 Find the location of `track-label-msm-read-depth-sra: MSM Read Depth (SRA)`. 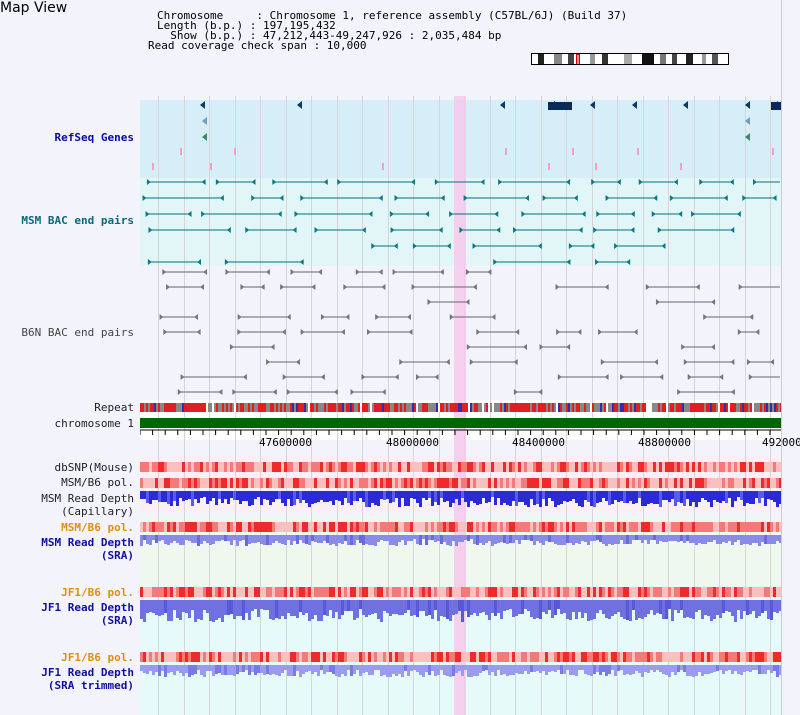

track-label-msm-read-depth-sra: MSM Read Depth (SRA) is located at coordinates (87, 549).